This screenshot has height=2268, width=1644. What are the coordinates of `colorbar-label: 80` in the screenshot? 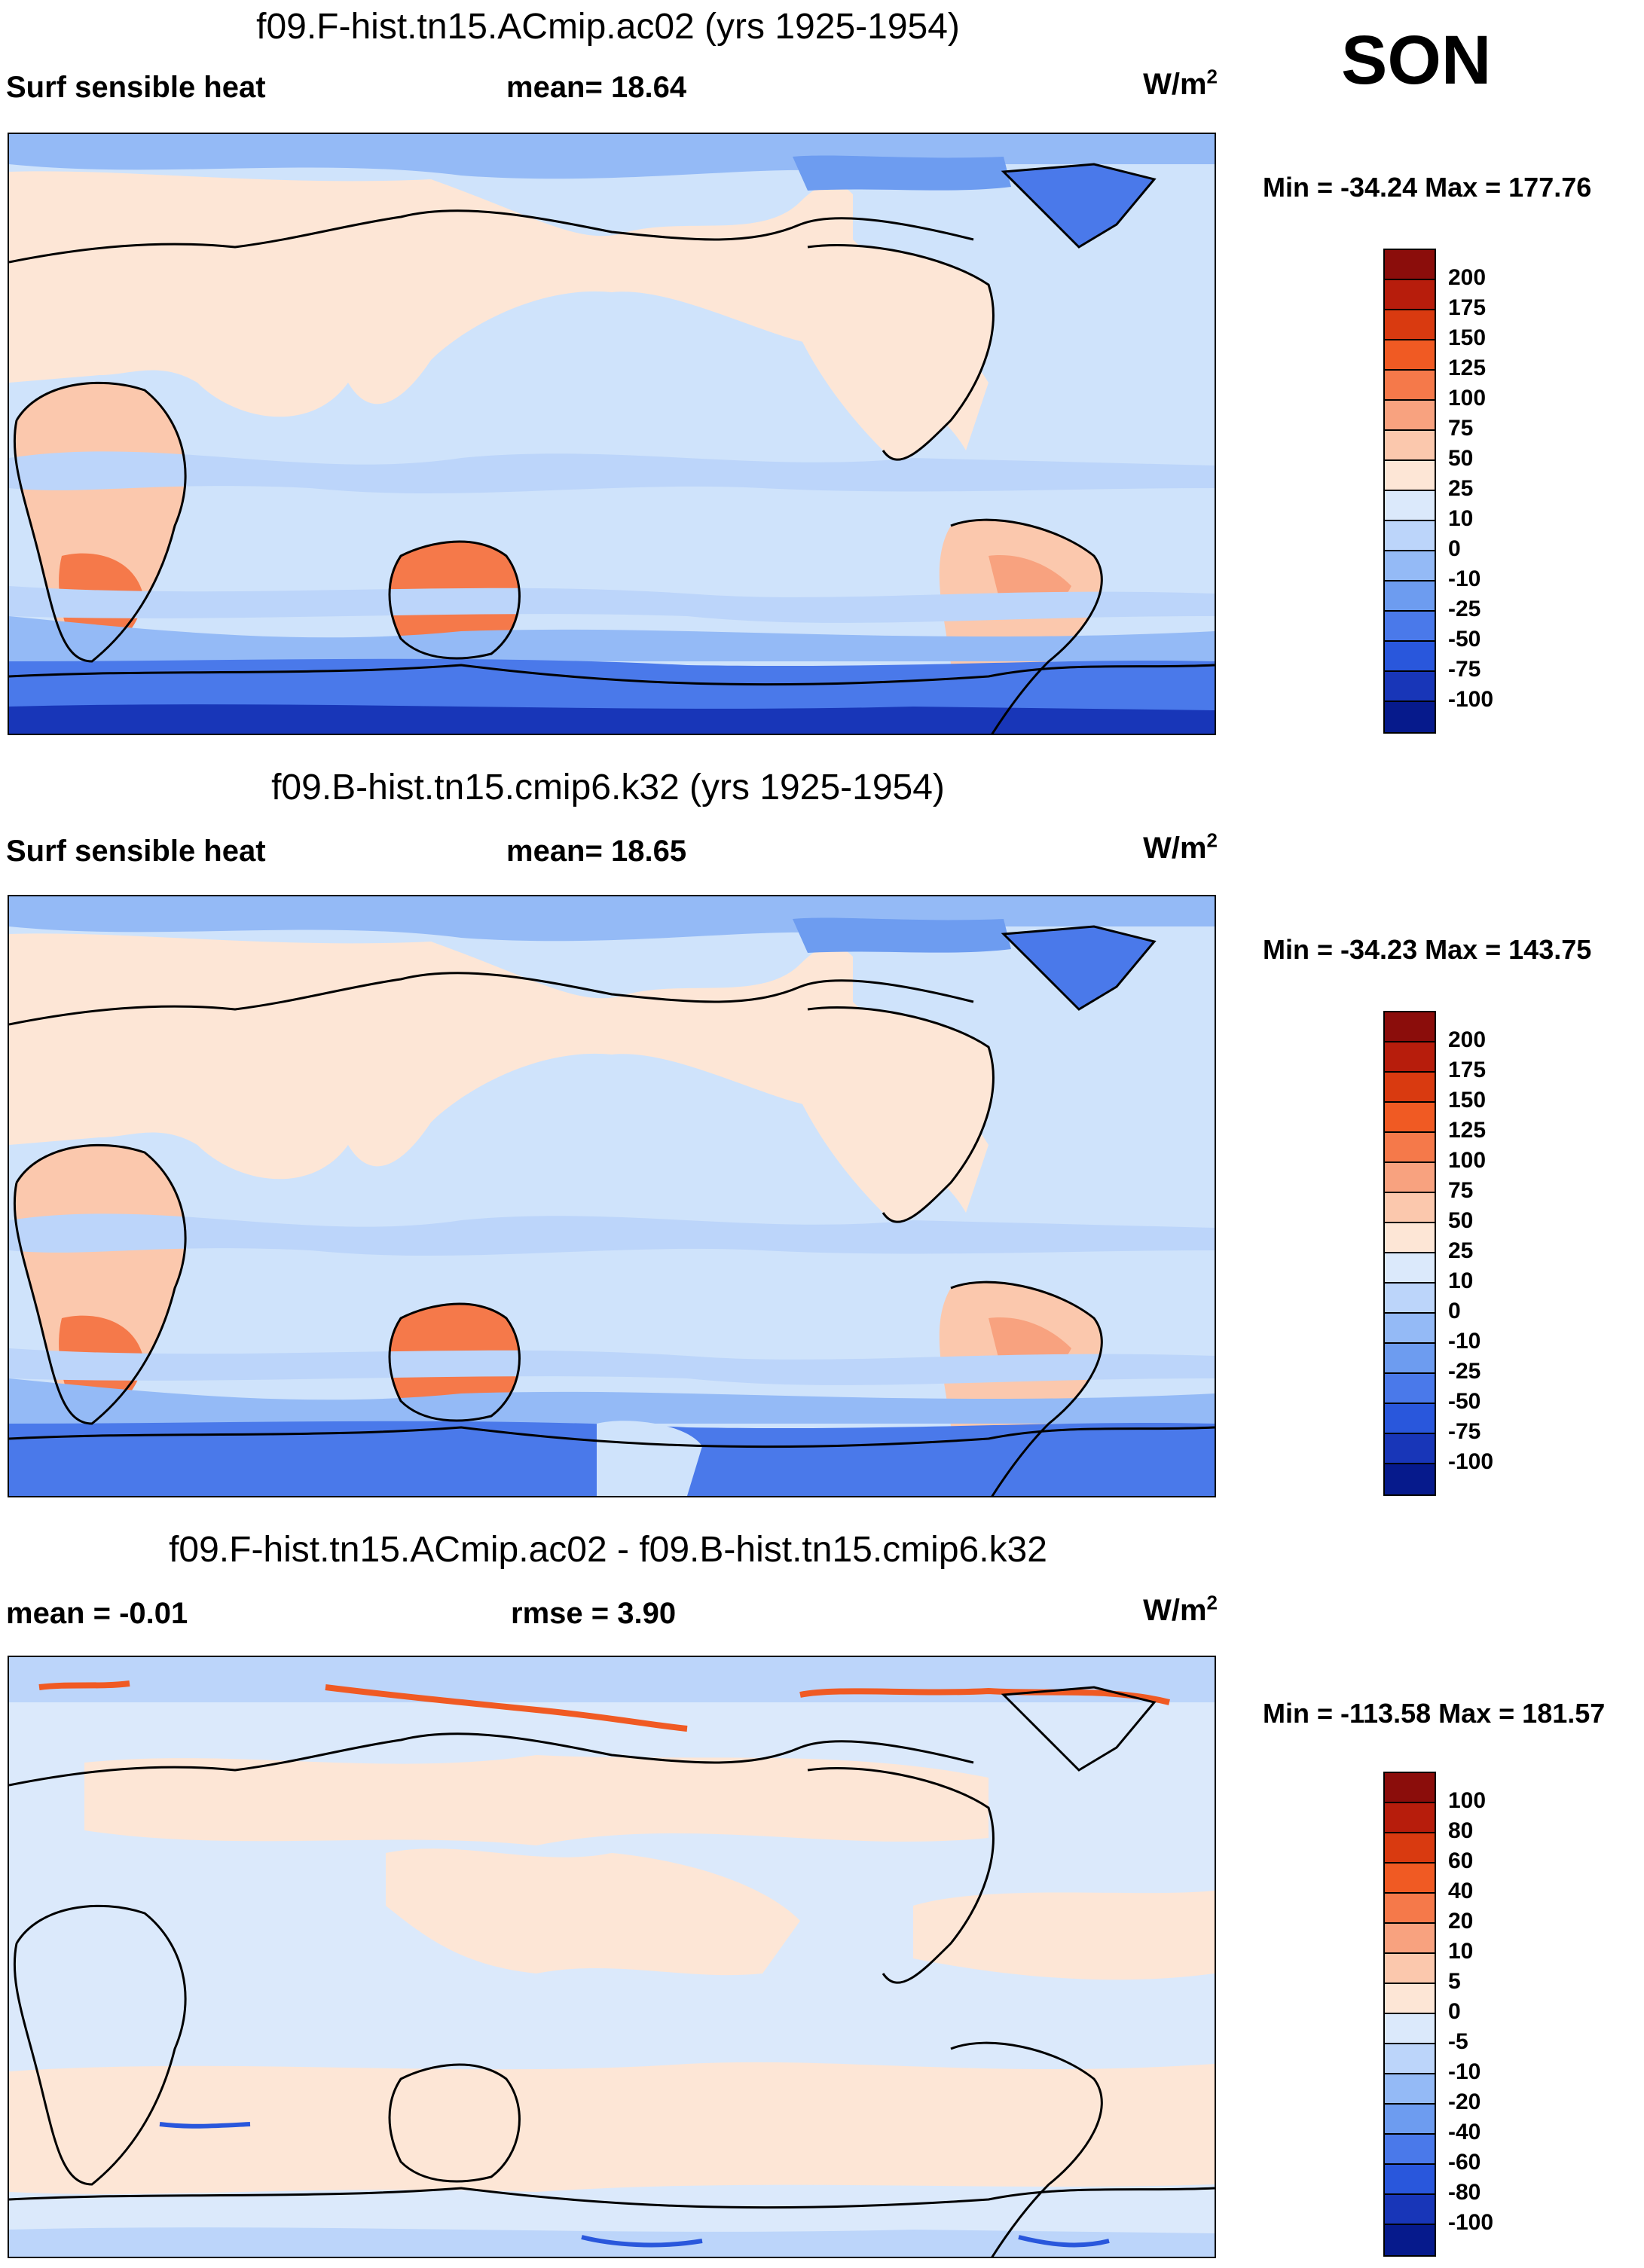 It's located at (1461, 1831).